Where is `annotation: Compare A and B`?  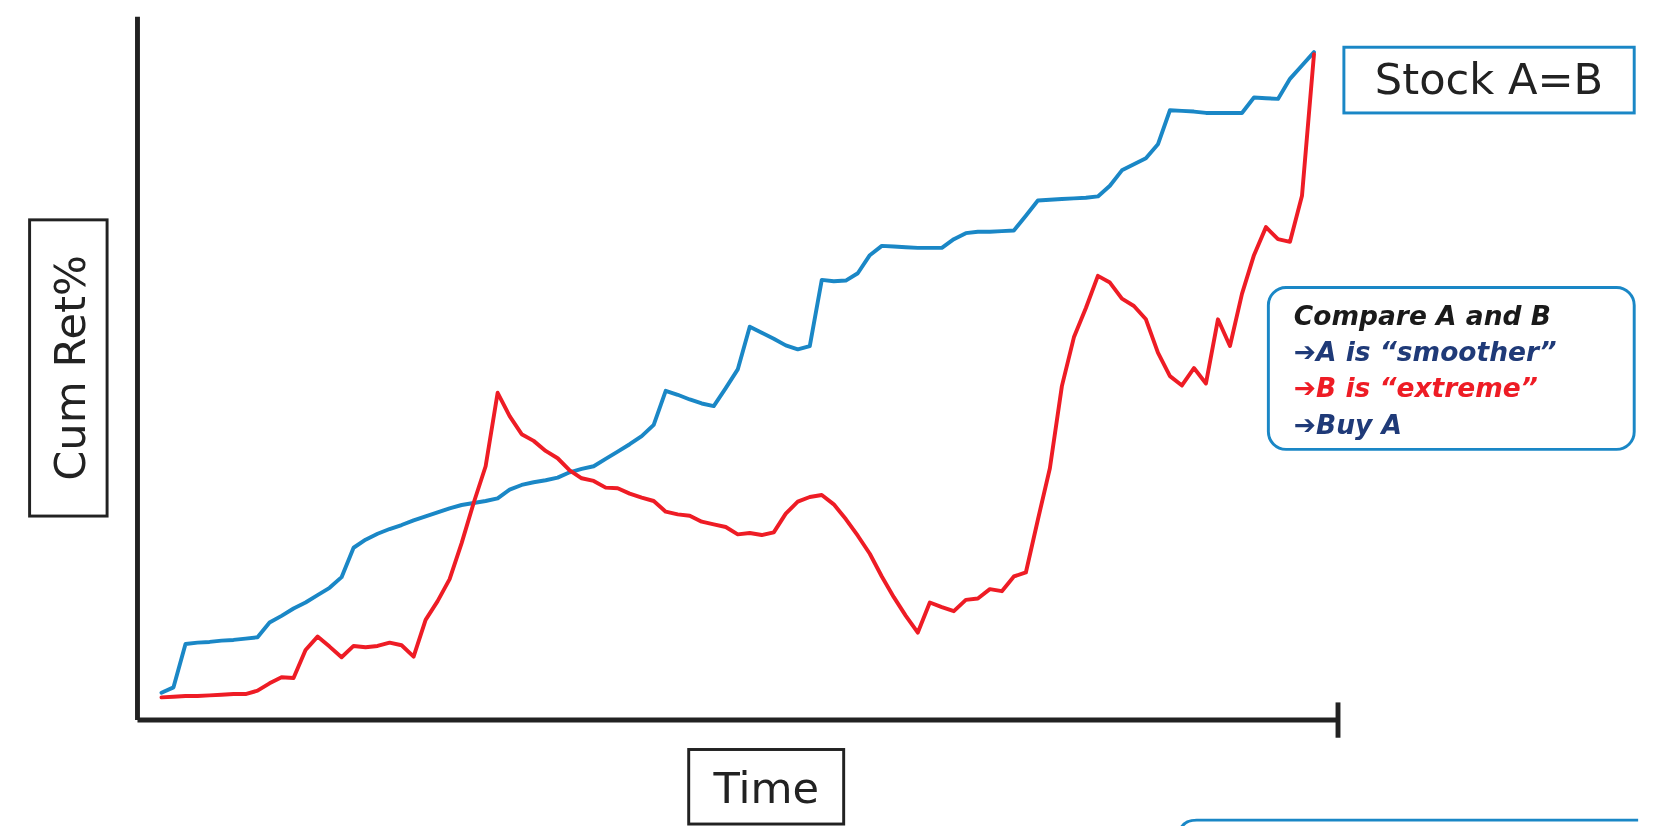 annotation: Compare A and B is located at coordinates (1422, 315).